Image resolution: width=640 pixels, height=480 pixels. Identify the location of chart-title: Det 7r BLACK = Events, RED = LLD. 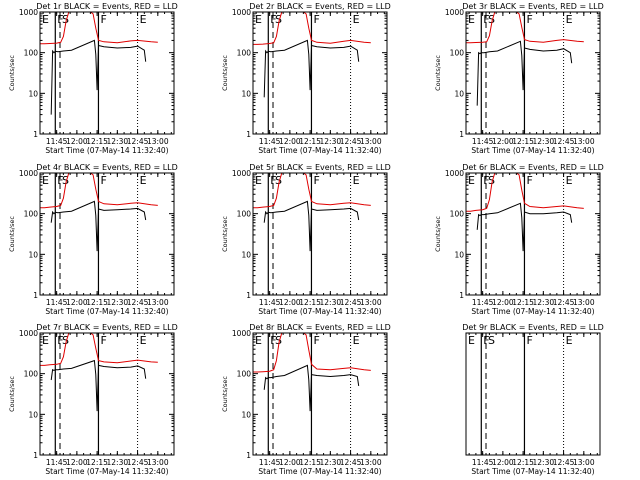
(107, 327).